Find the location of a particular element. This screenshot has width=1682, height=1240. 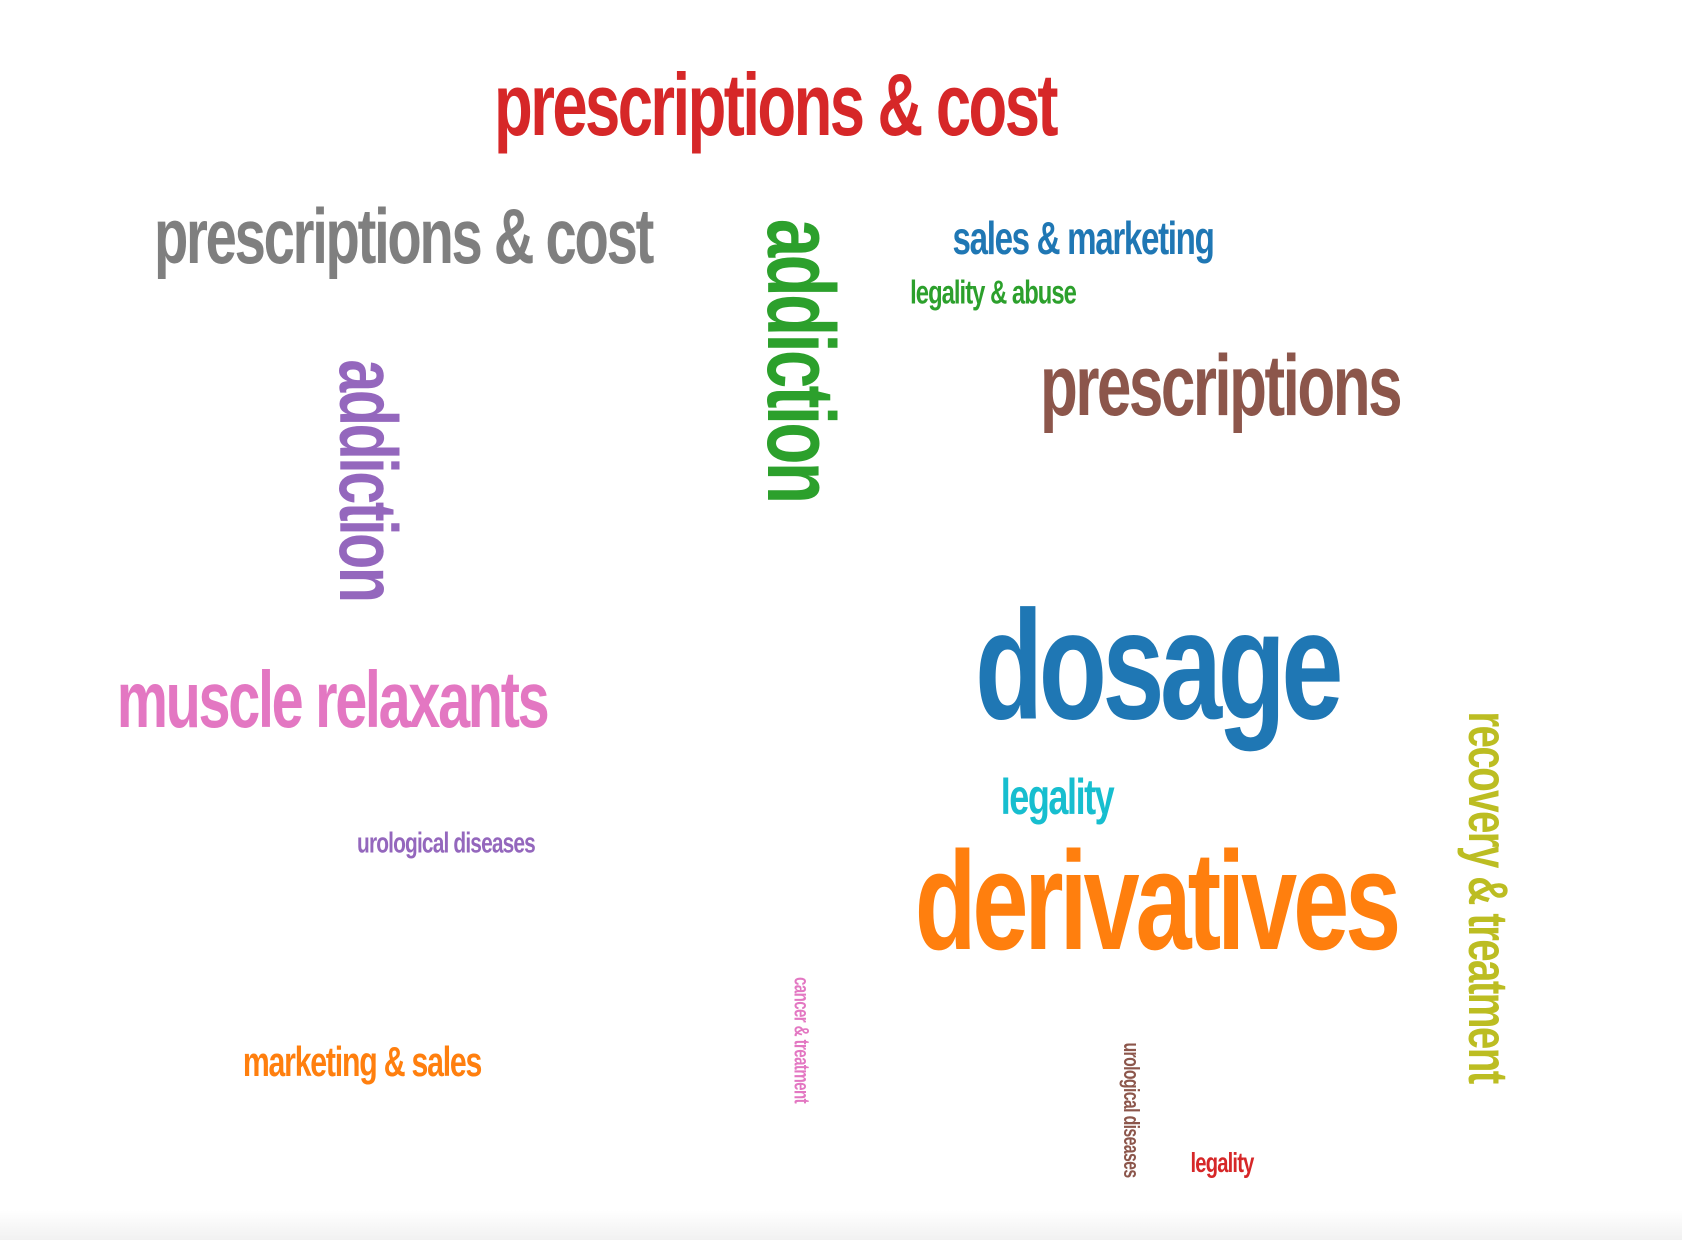

word-marketing-sales: marketing & sales is located at coordinates (362, 1061).